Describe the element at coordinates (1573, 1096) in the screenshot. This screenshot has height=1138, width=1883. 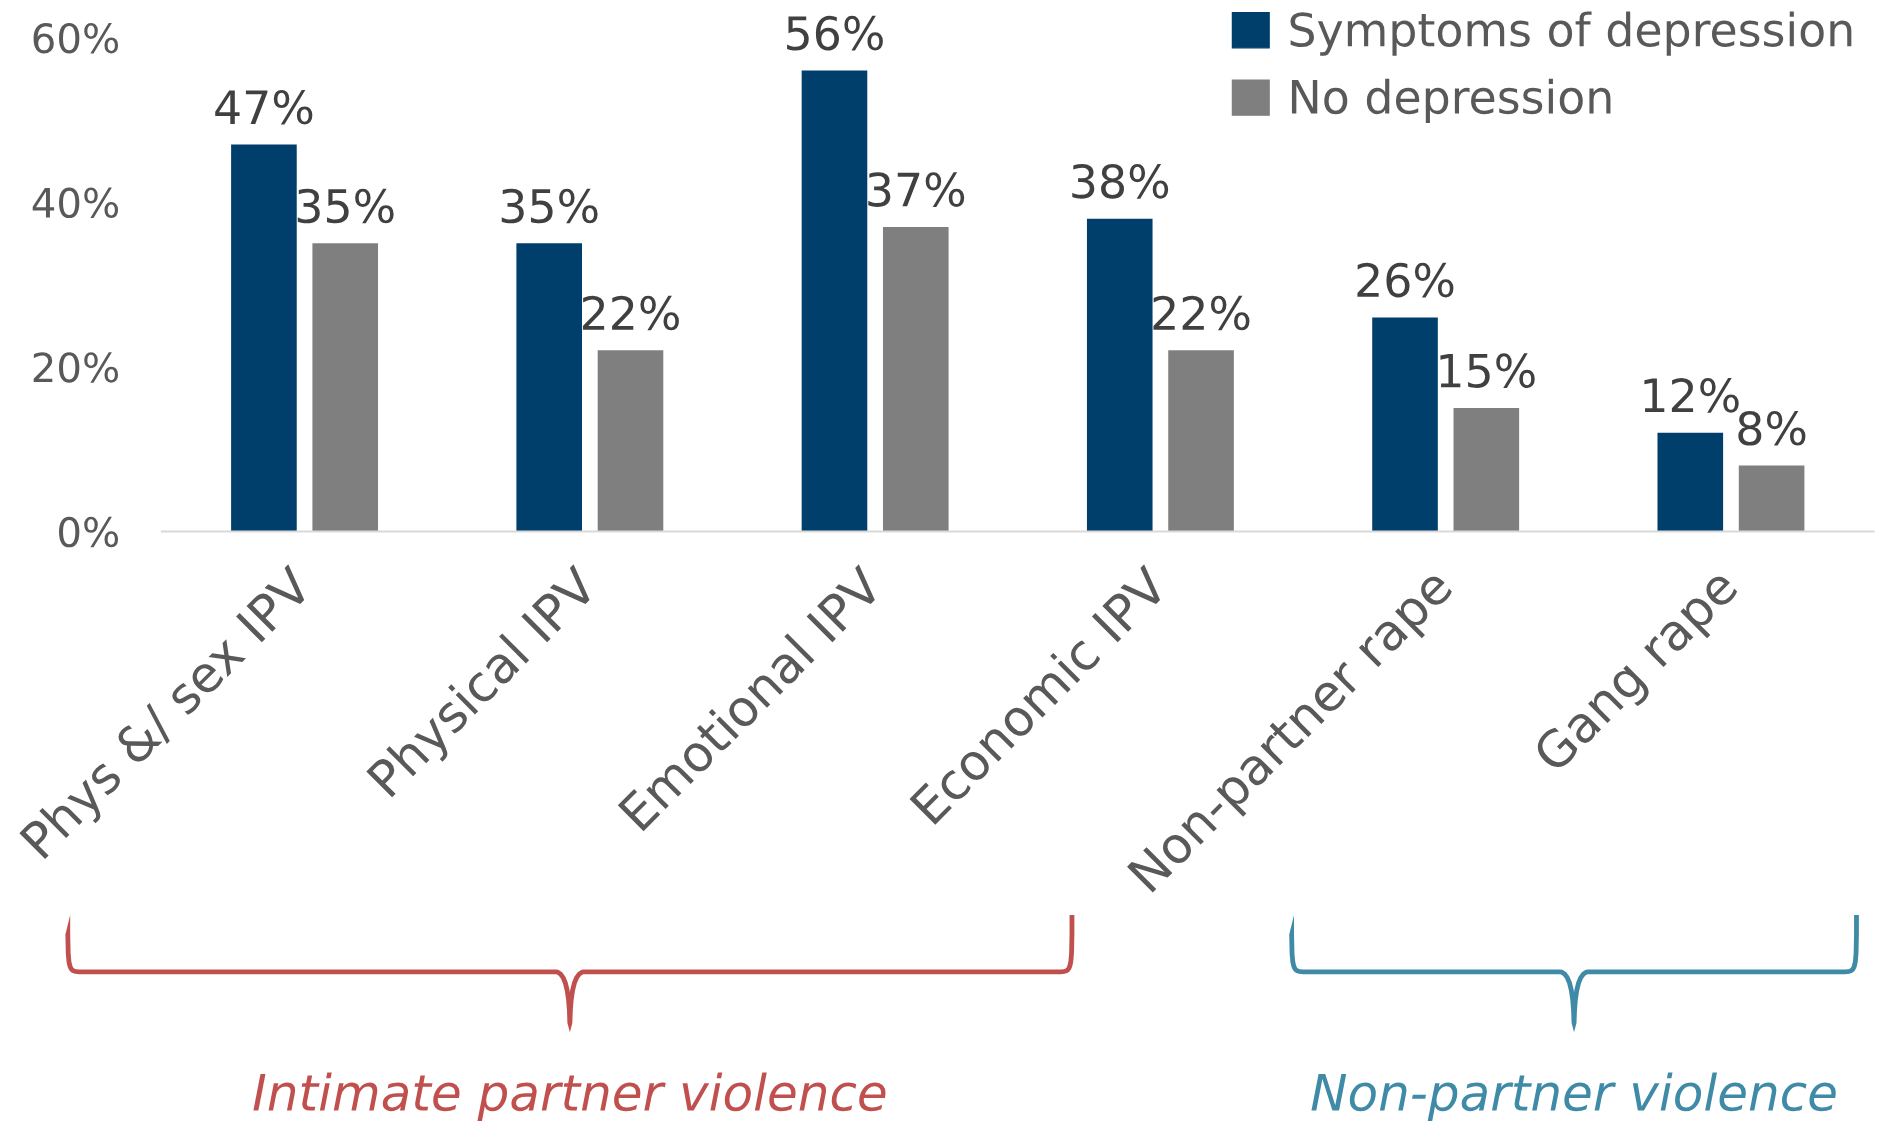
I see `text: Non-partner violence` at that location.